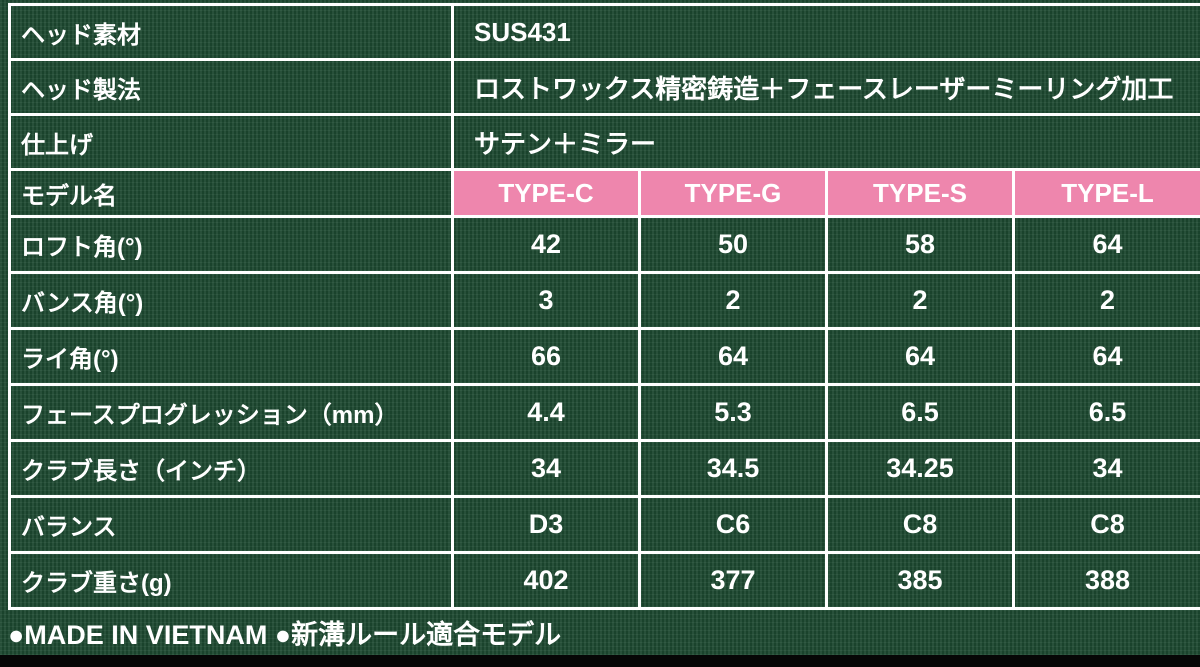 This screenshot has width=1200, height=667. I want to click on data-cell: 5.3, so click(733, 412).